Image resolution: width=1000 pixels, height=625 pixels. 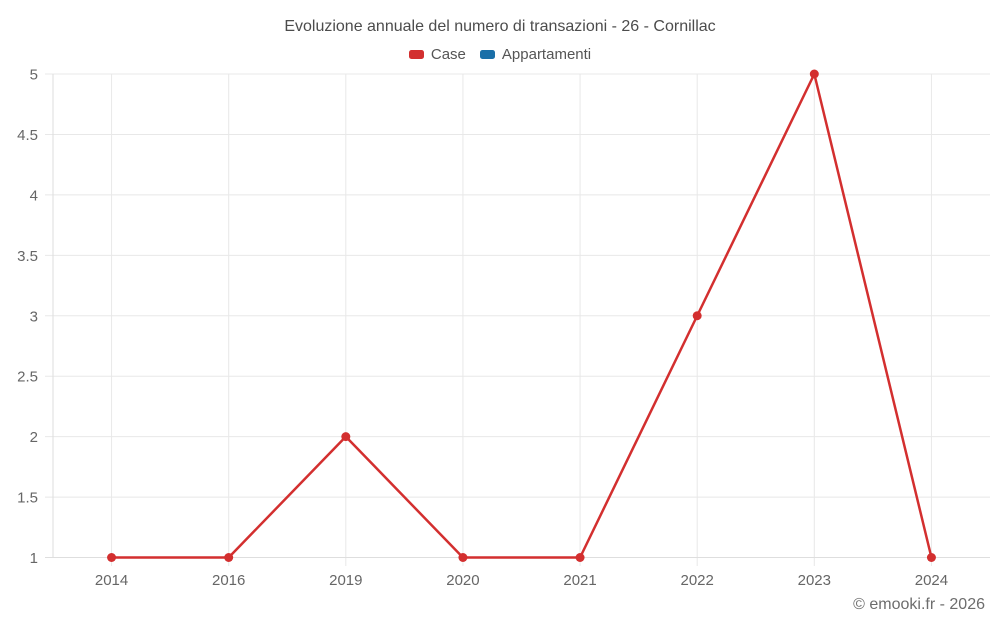 I want to click on legend-item-appartamenti: Appartamenti, so click(x=535, y=54).